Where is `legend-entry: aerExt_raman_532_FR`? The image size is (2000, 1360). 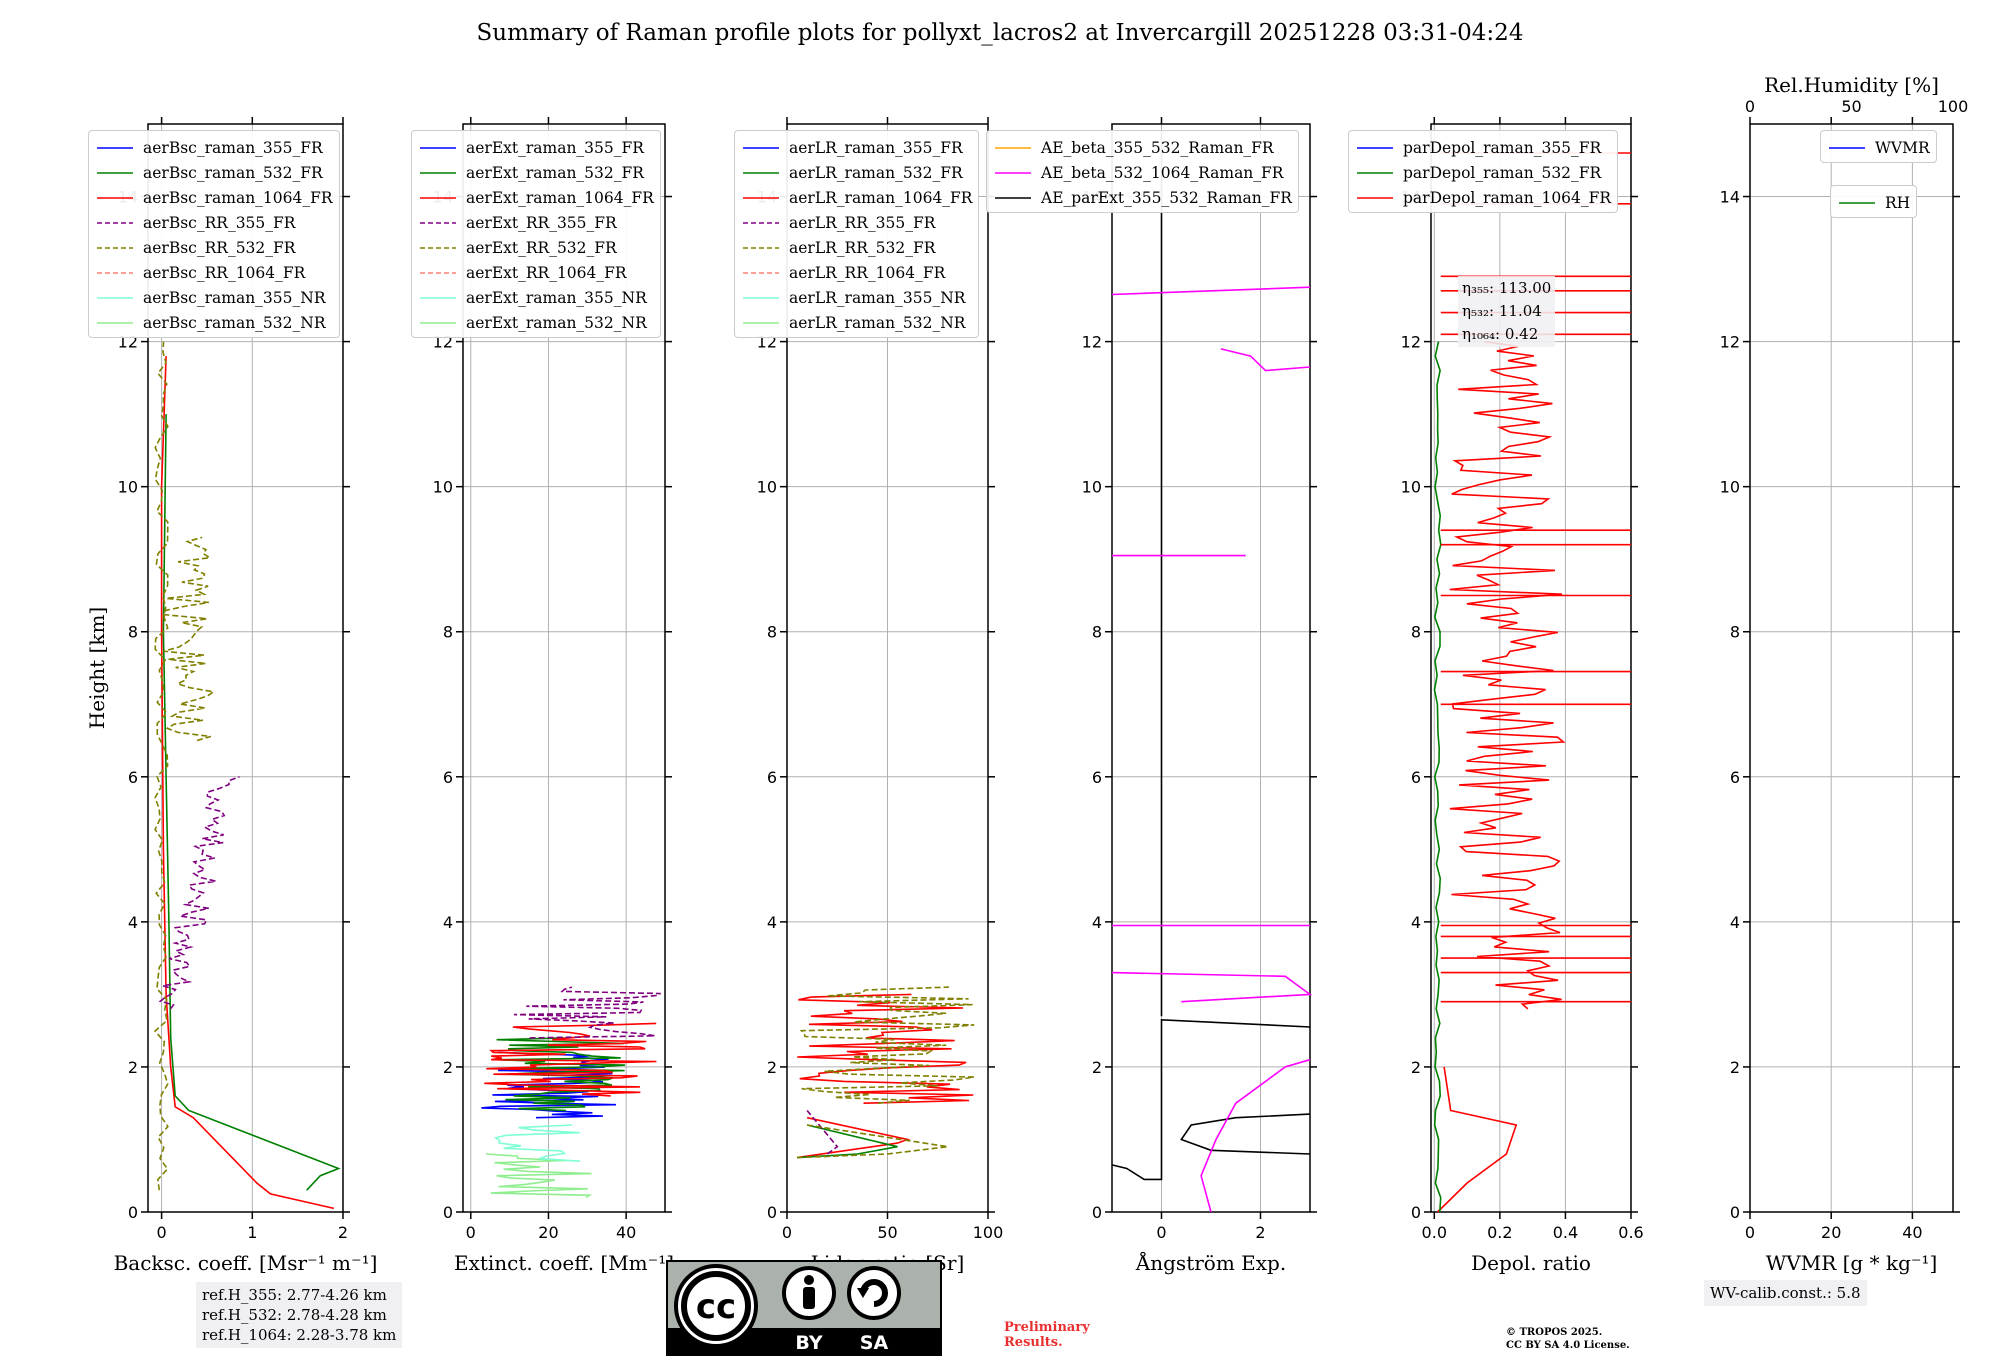 legend-entry: aerExt_raman_532_FR is located at coordinates (536, 172).